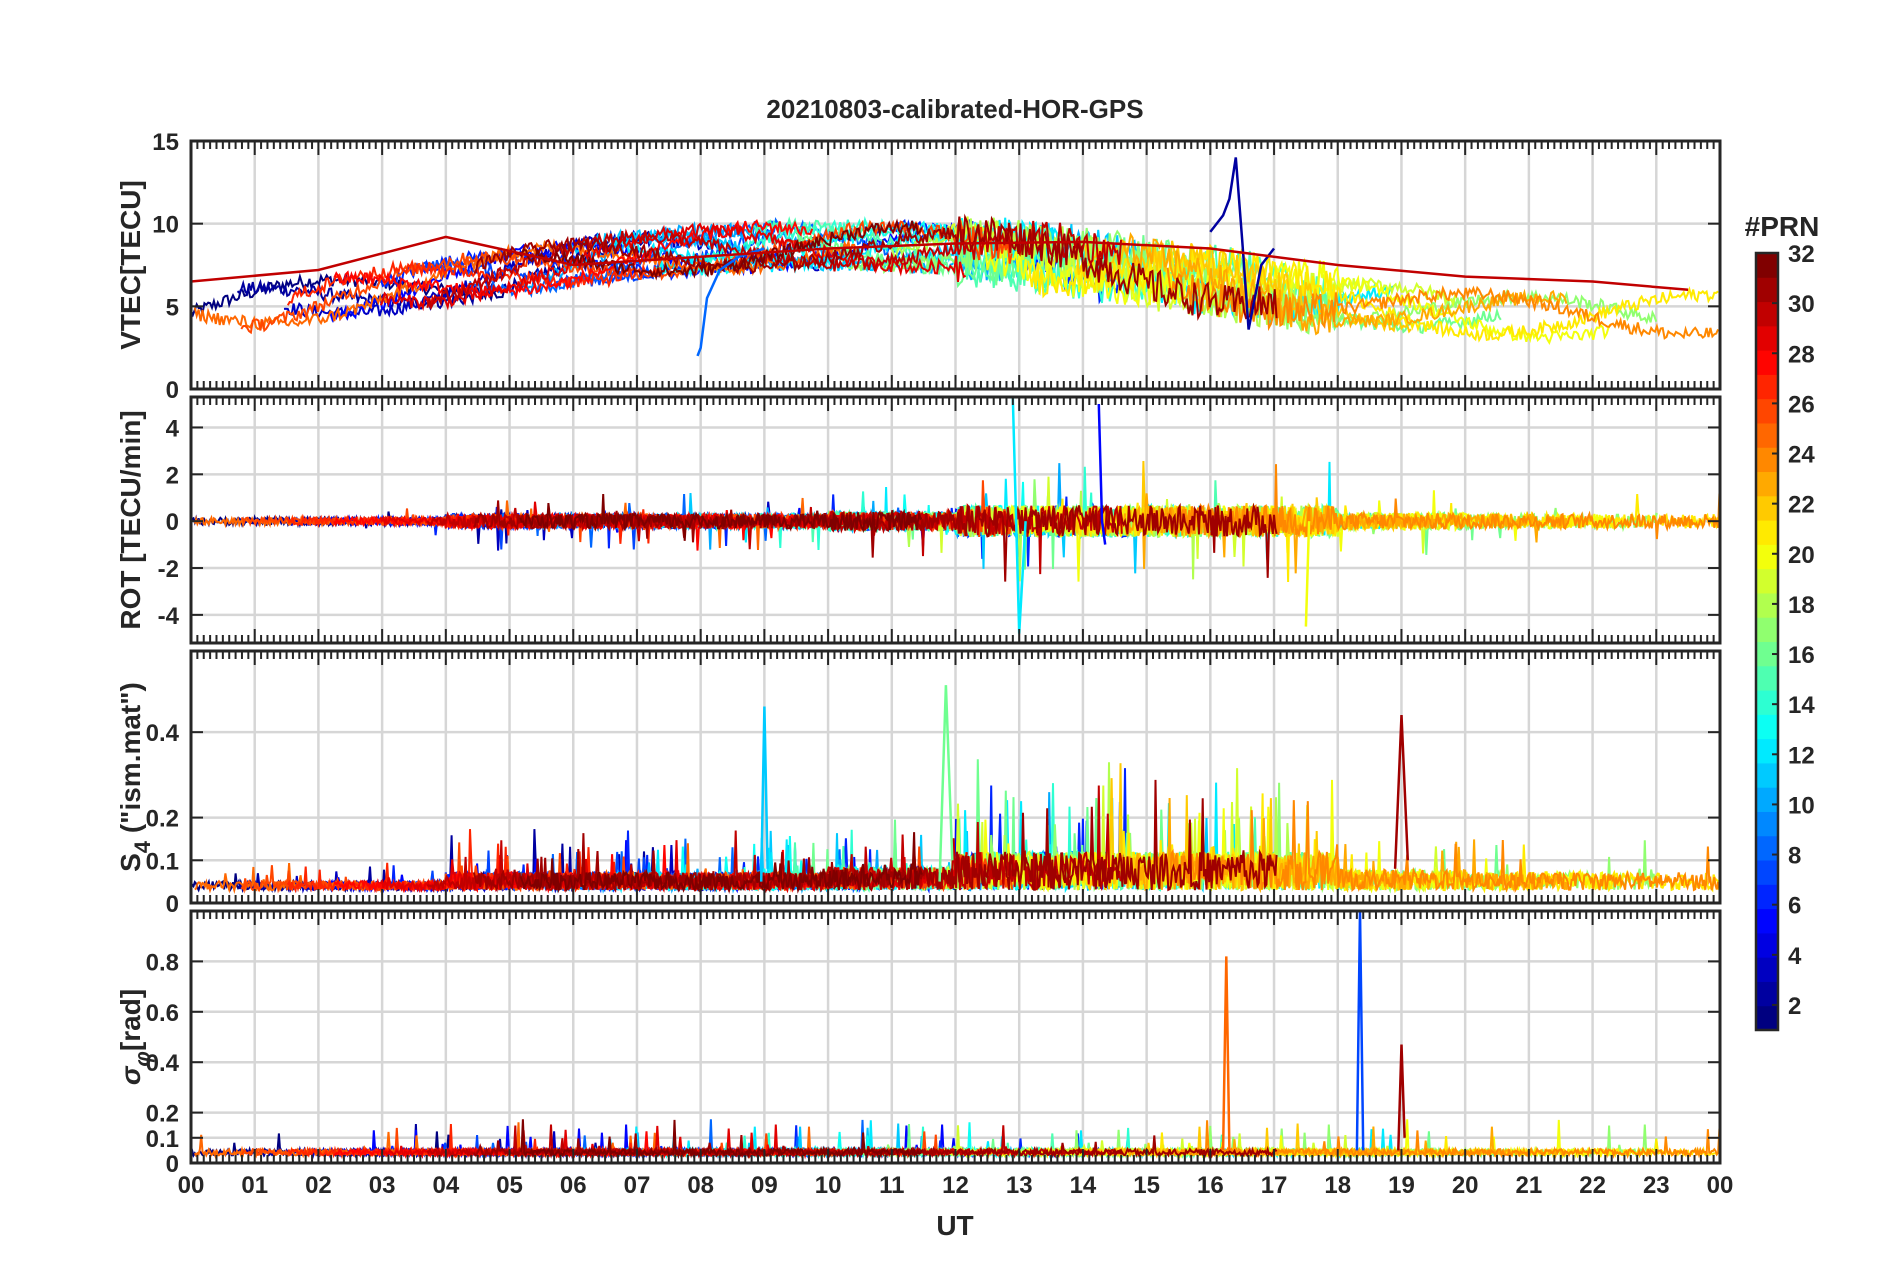  I want to click on x-tick-label: 03, so click(382, 1185).